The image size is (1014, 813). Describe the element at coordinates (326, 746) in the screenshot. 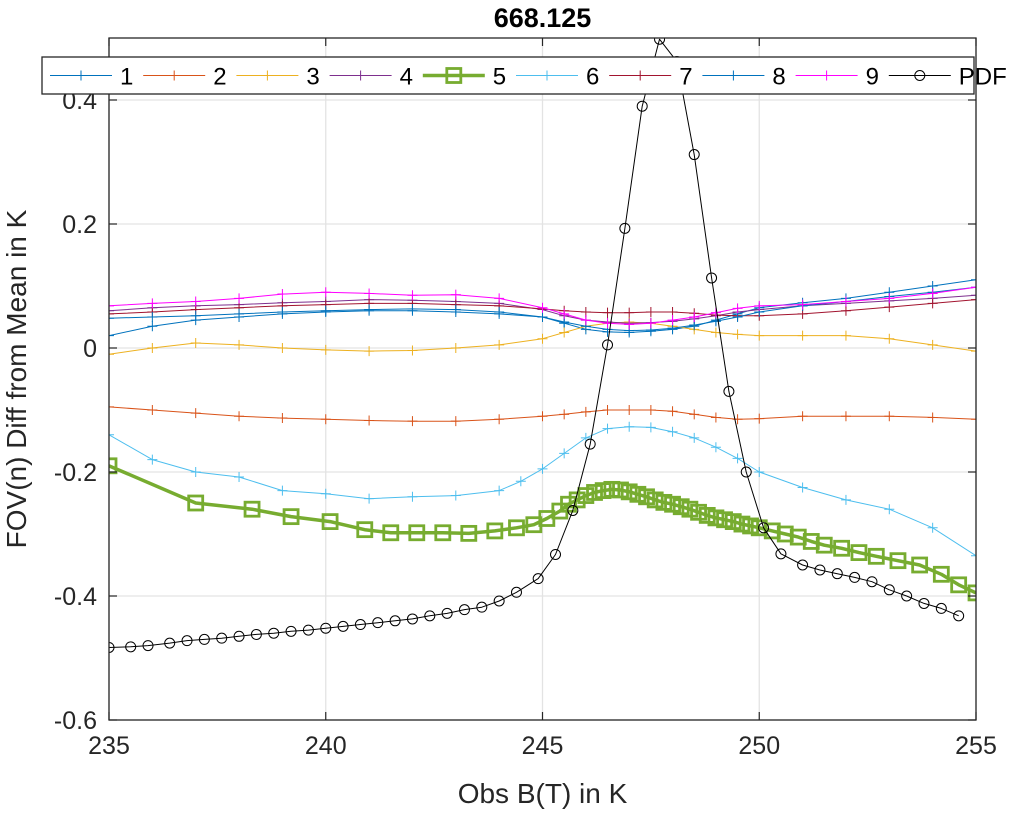

I see `x-tick-label: 240` at that location.